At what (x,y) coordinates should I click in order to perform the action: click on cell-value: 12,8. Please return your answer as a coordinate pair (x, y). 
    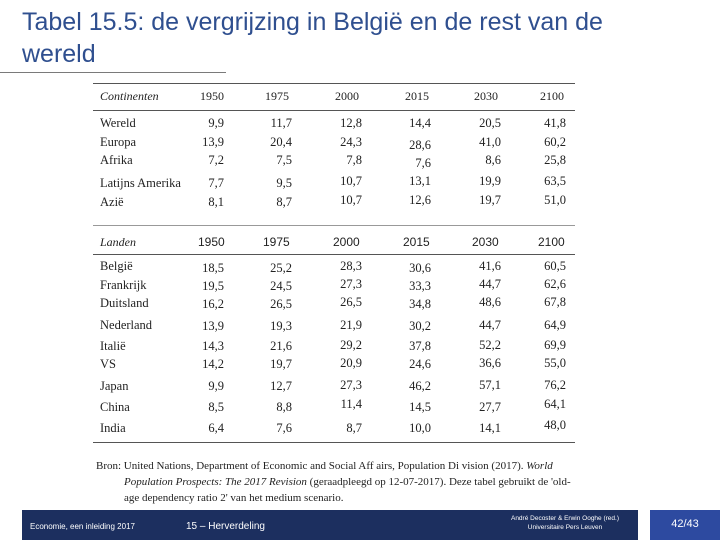
    Looking at the image, I should click on (351, 123).